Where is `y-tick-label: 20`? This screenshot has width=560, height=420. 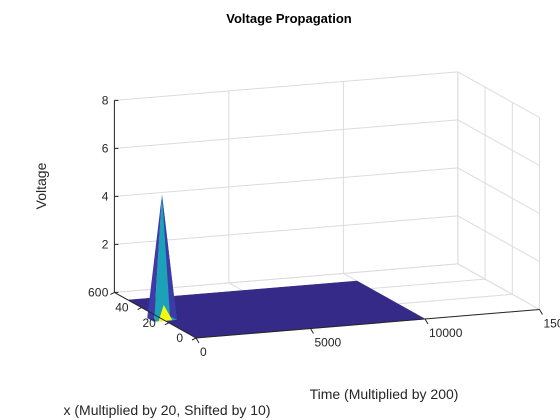
y-tick-label: 20 is located at coordinates (149, 323).